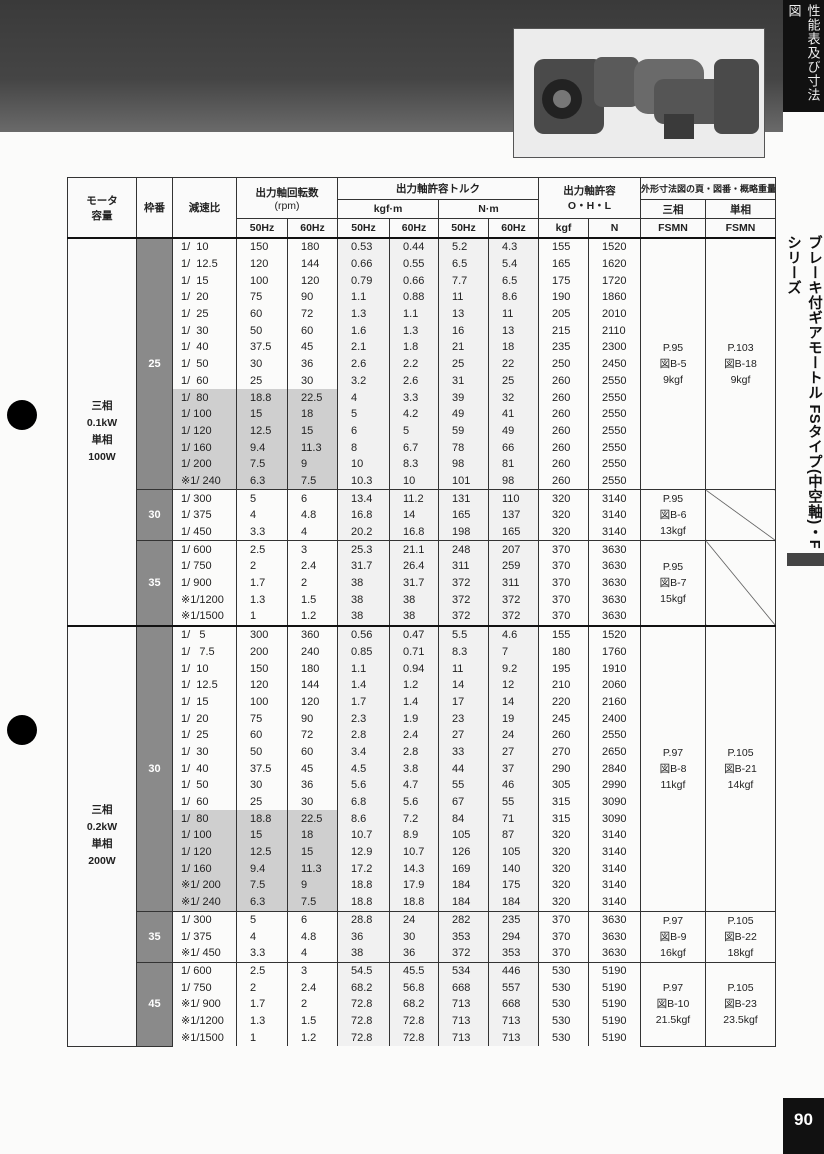 The width and height of the screenshot is (824, 1154). Describe the element at coordinates (204, 852) in the screenshot. I see `ratio: 1/ 120` at that location.